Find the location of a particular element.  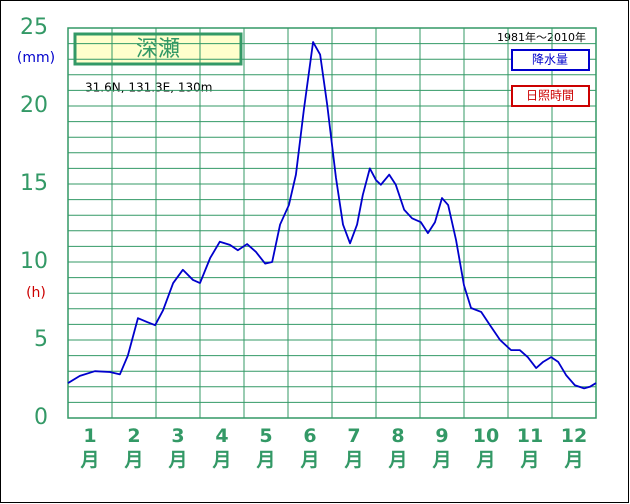

x-tick-label: 11 月 is located at coordinates (530, 448).